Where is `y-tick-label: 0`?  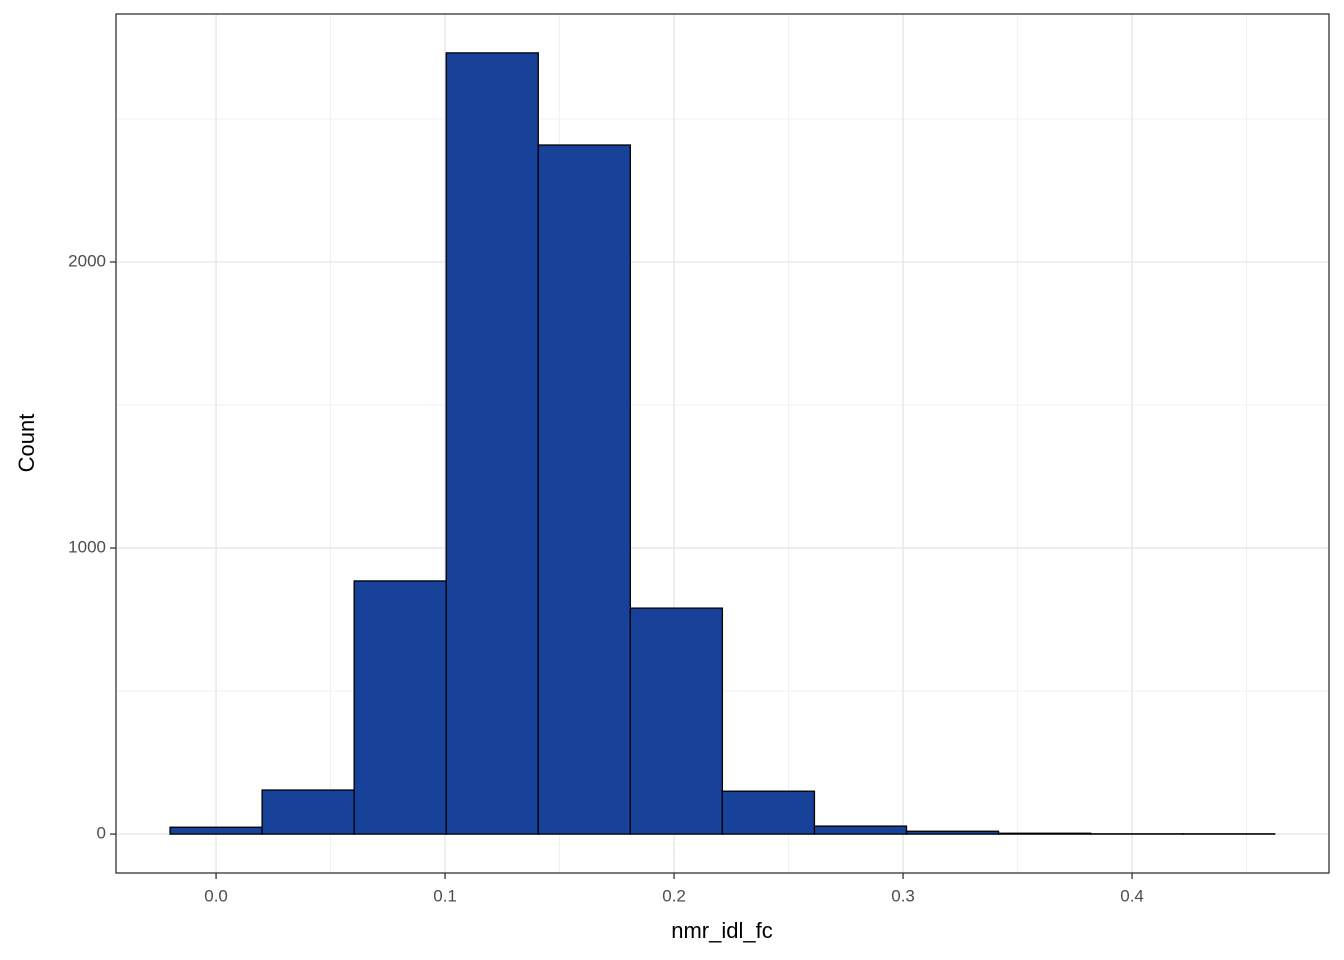
y-tick-label: 0 is located at coordinates (101, 833).